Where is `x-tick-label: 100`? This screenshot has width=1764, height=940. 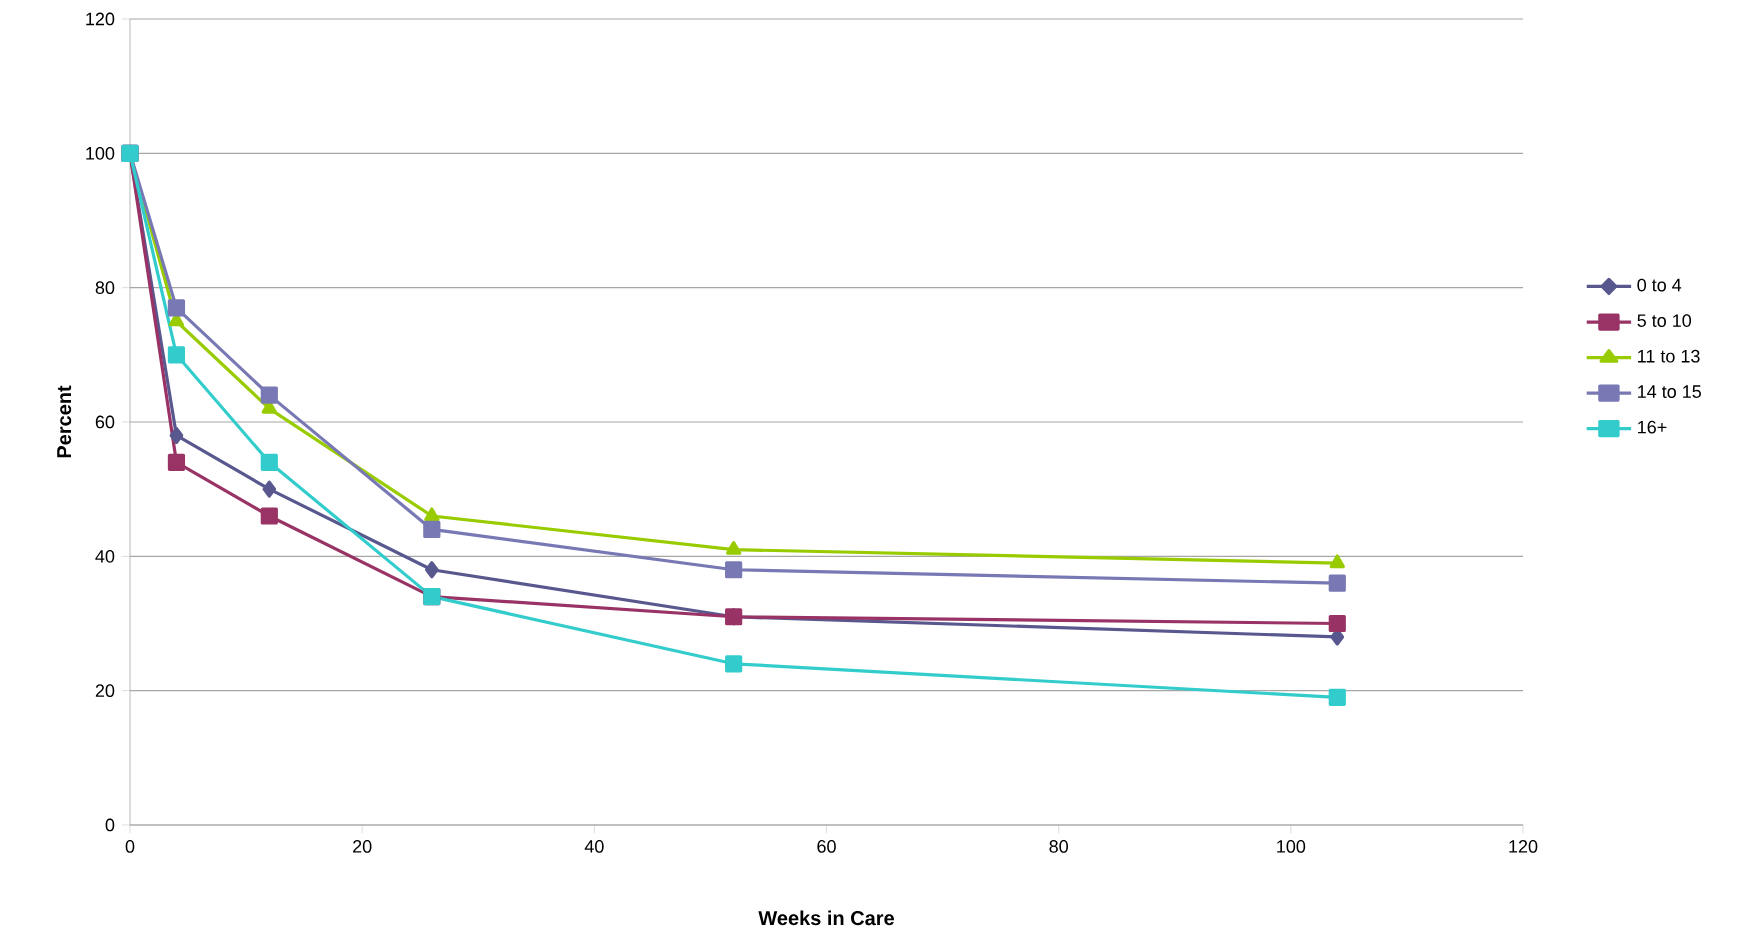 x-tick-label: 100 is located at coordinates (1291, 846).